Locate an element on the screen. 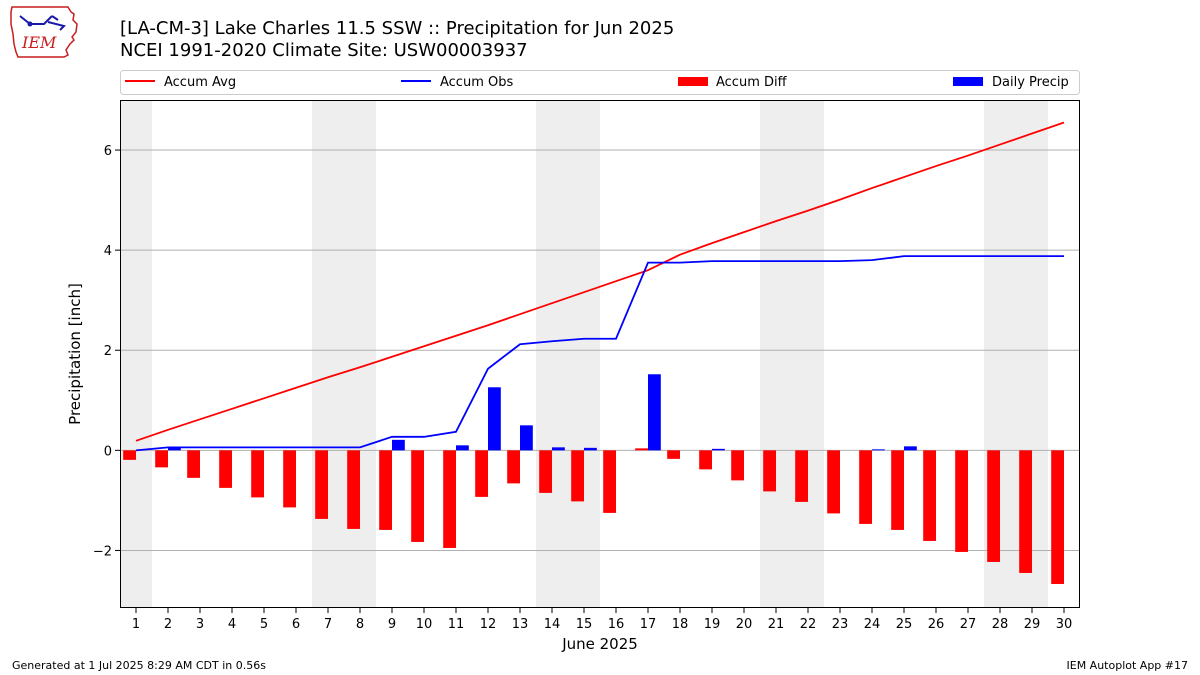 This screenshot has height=675, width=1200. x-tick-label: 16 is located at coordinates (616, 624).